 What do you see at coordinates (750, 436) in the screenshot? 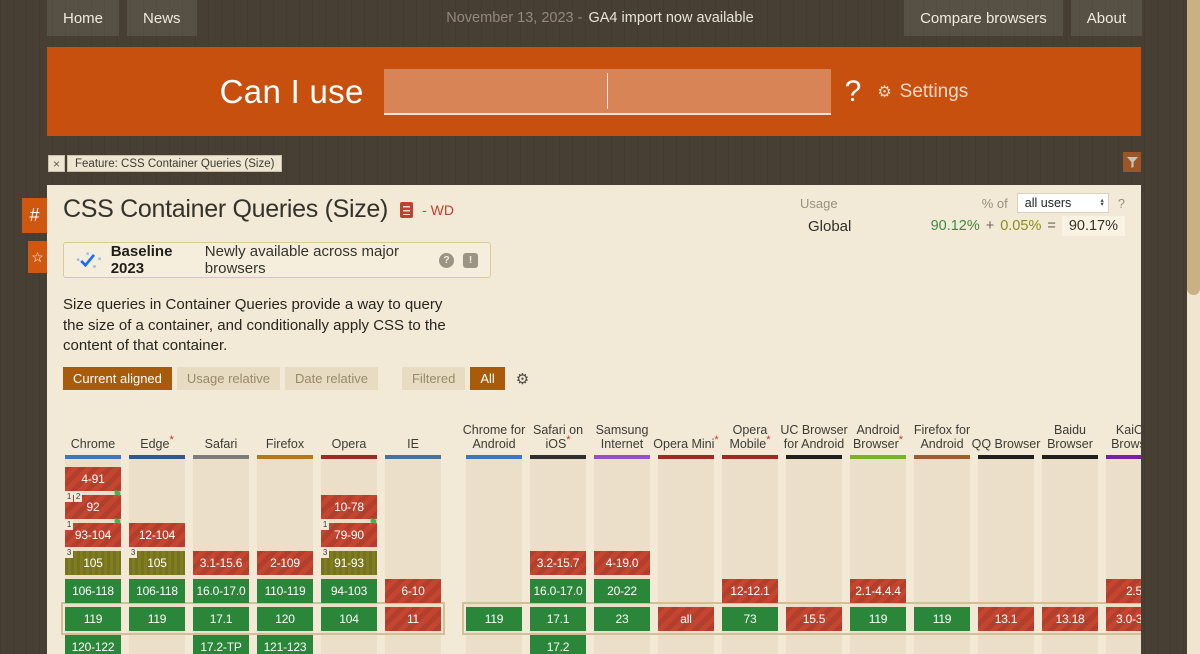
I see `browser-name: Opera Mobile*` at bounding box center [750, 436].